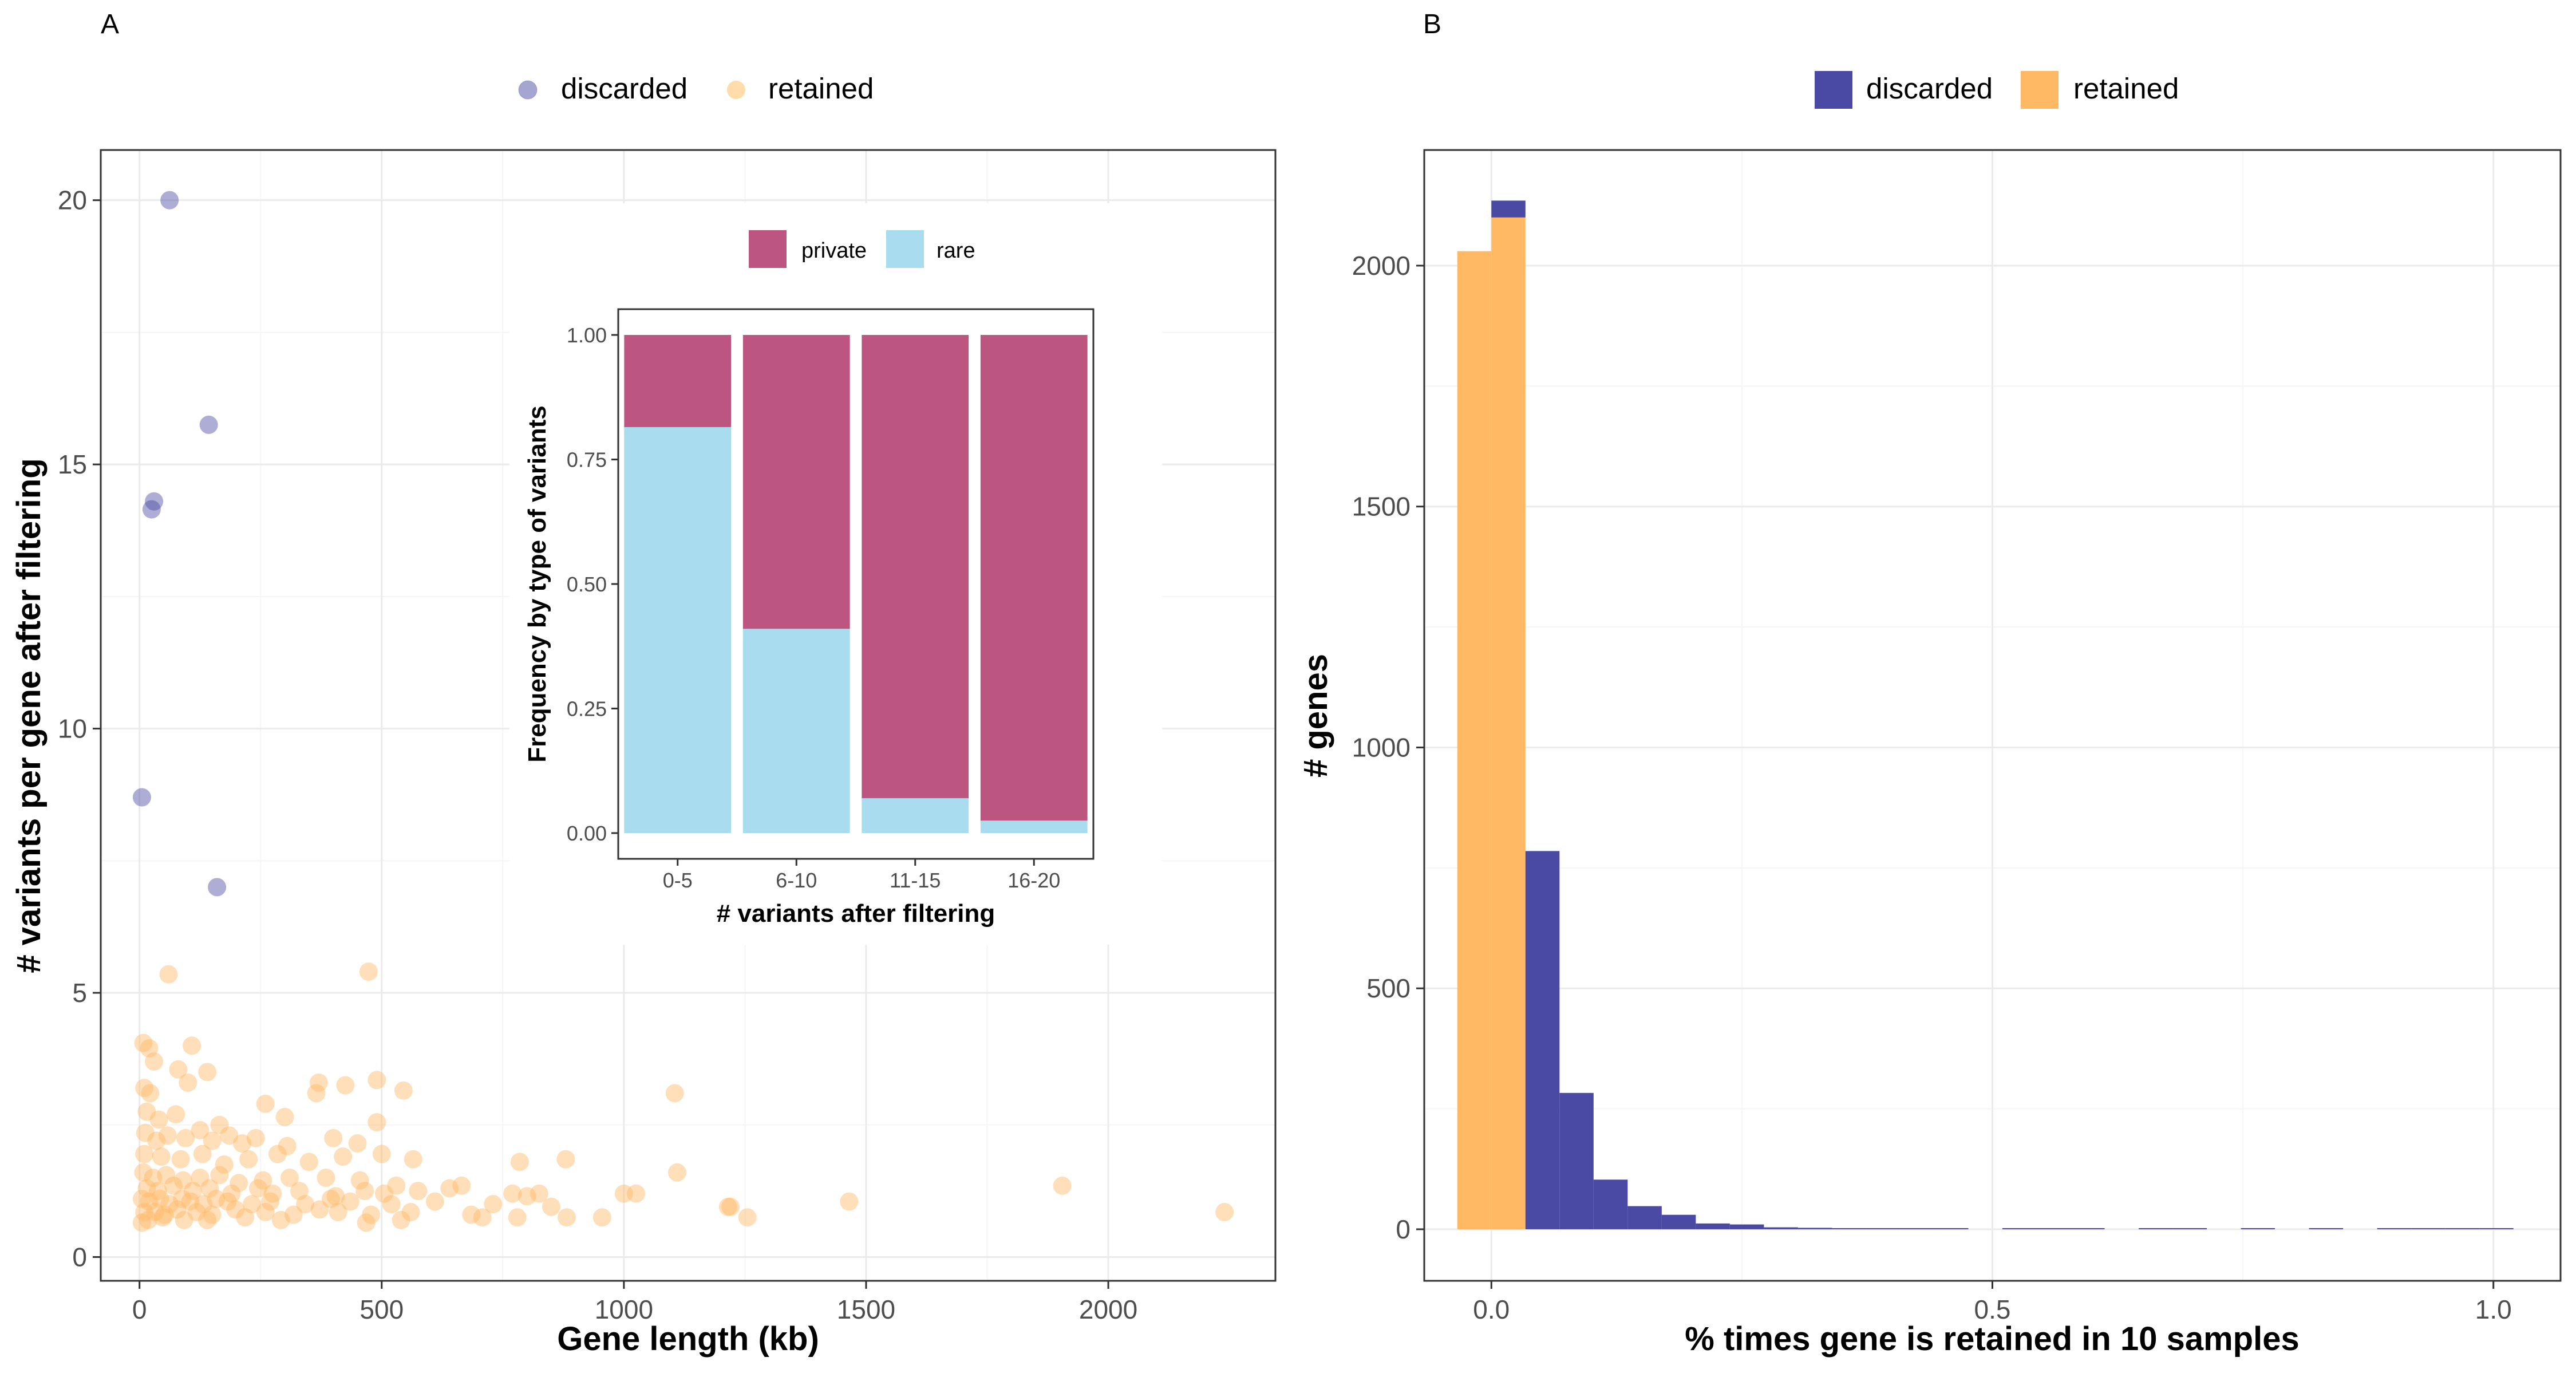  Describe the element at coordinates (866, 1309) in the screenshot. I see `x-tick-label: 1500` at that location.